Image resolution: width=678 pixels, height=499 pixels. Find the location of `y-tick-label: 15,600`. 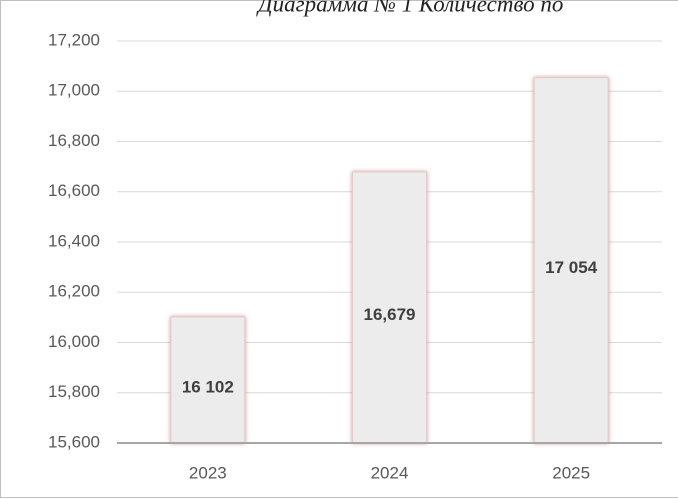

y-tick-label: 15,600 is located at coordinates (74, 441).